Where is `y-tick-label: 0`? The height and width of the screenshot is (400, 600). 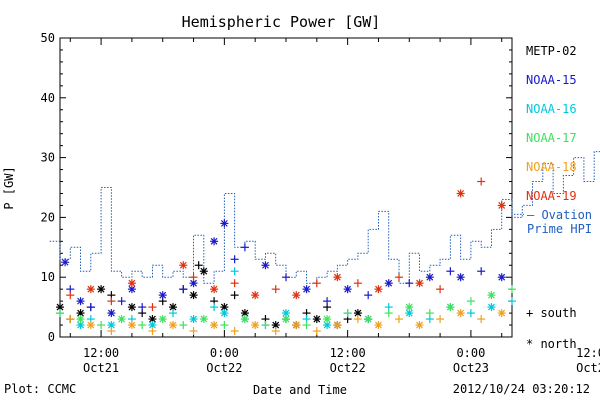
y-tick-label: 0 is located at coordinates (51, 337).